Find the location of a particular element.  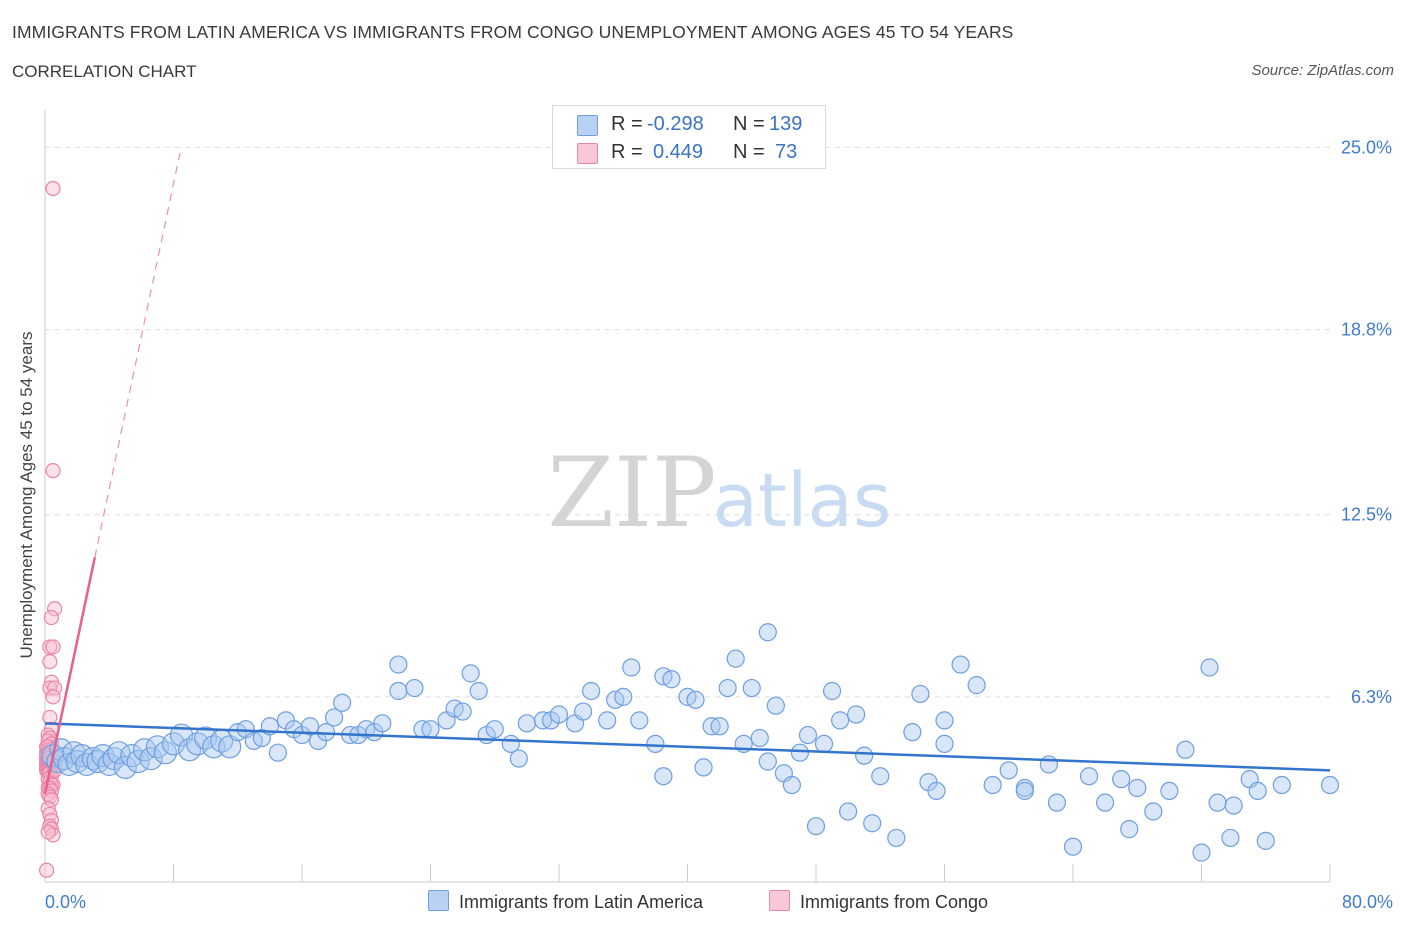

watermark: ZIP atlas is located at coordinates (719, 493).